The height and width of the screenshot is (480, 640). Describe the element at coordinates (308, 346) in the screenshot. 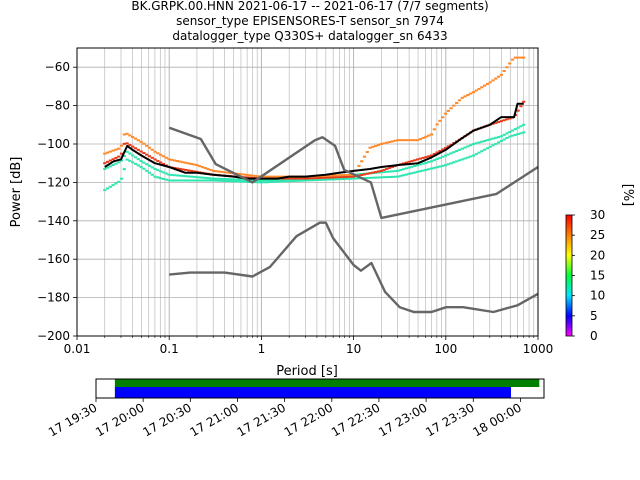

I see `x-axis-ticks: 0.01 0.1 1 10 100 1000` at that location.